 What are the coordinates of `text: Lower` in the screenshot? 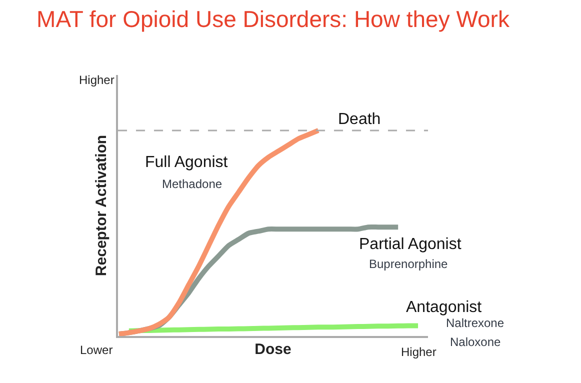 It's located at (96, 350).